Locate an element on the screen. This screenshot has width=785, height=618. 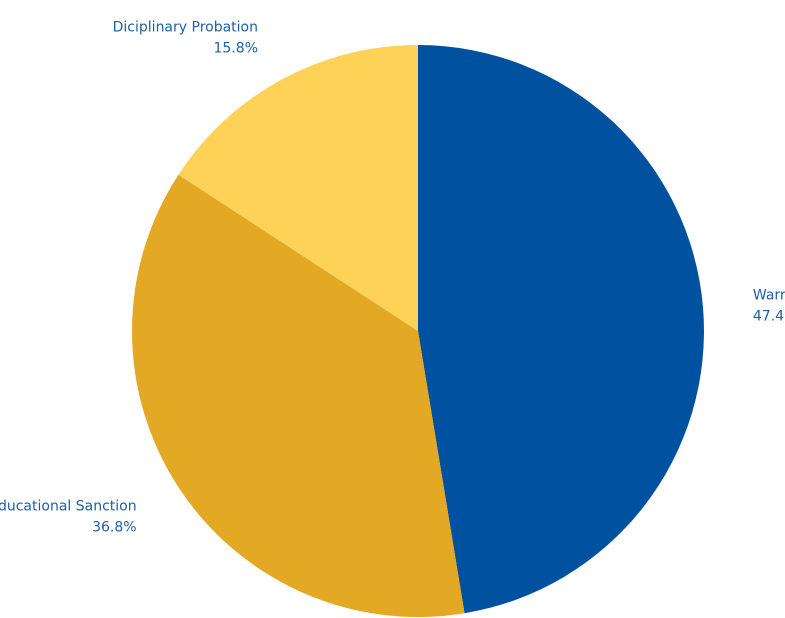
pie-label-value: 15.8% is located at coordinates (236, 49).